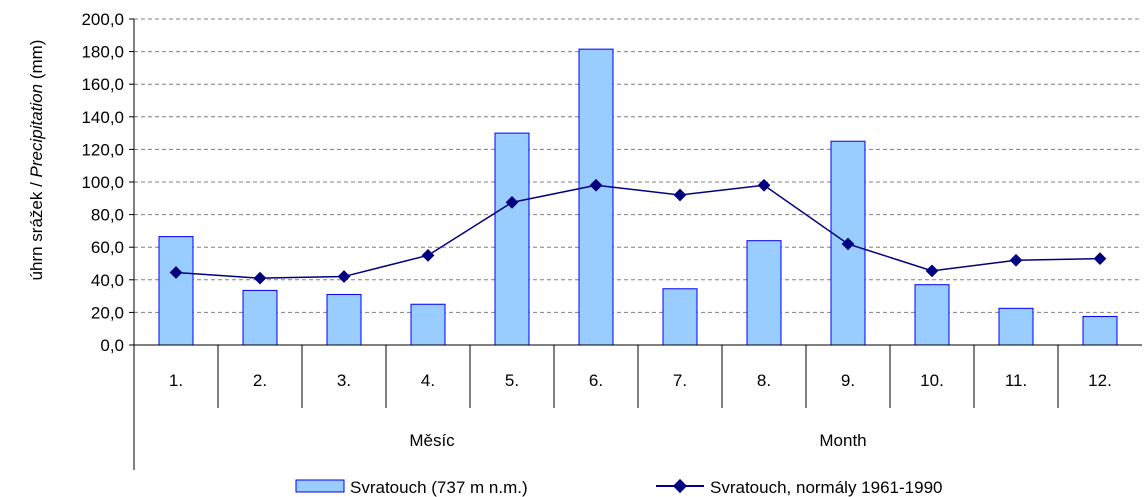 This screenshot has height=497, width=1148. I want to click on x-category-label: 10., so click(932, 380).